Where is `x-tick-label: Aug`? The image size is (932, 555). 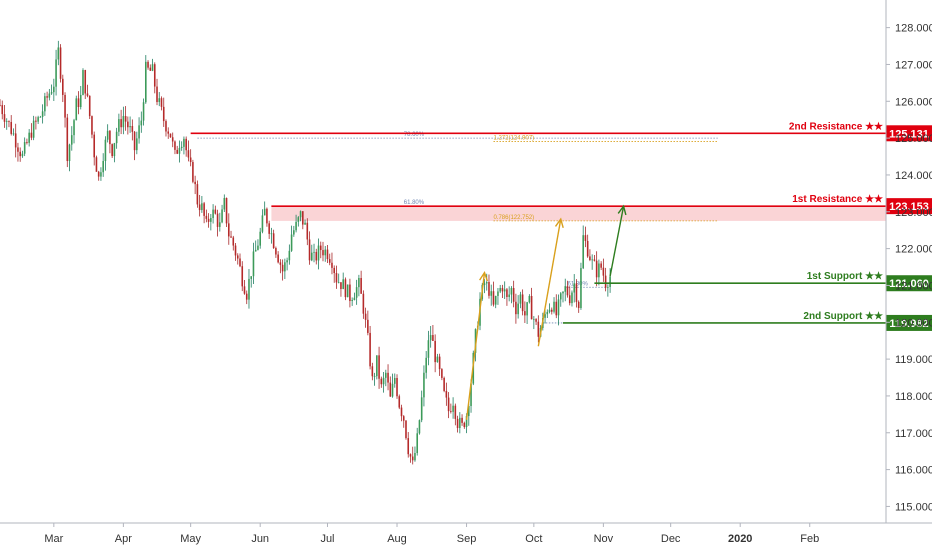
x-tick-label: Aug is located at coordinates (397, 539).